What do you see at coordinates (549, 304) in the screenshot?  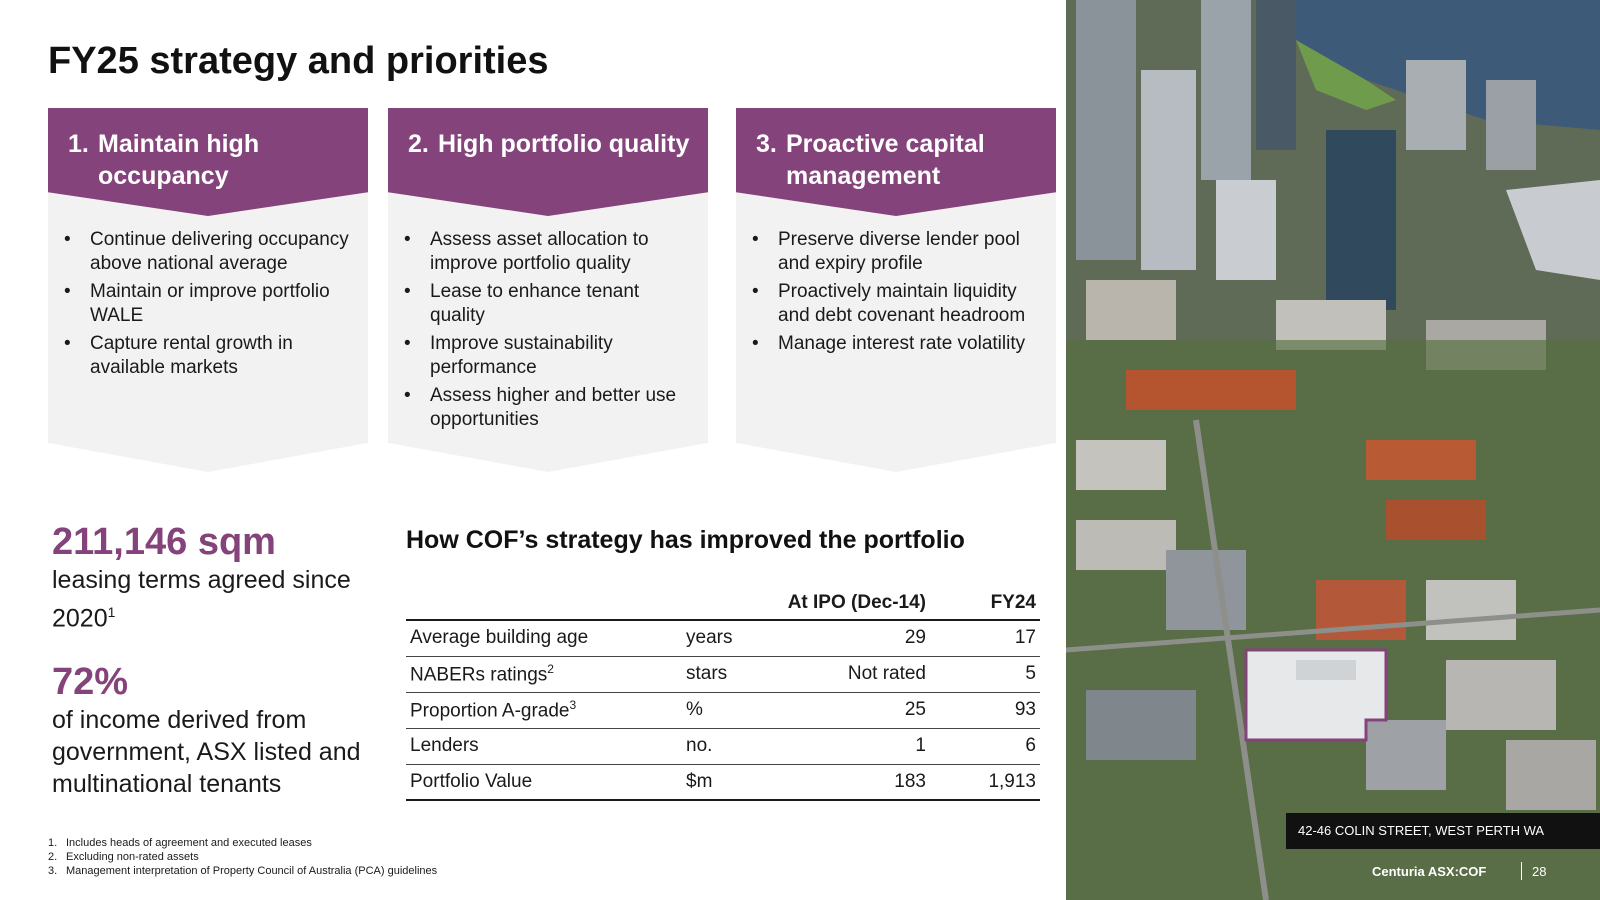 I see `list-item: Lease to enhance tenant quality` at bounding box center [549, 304].